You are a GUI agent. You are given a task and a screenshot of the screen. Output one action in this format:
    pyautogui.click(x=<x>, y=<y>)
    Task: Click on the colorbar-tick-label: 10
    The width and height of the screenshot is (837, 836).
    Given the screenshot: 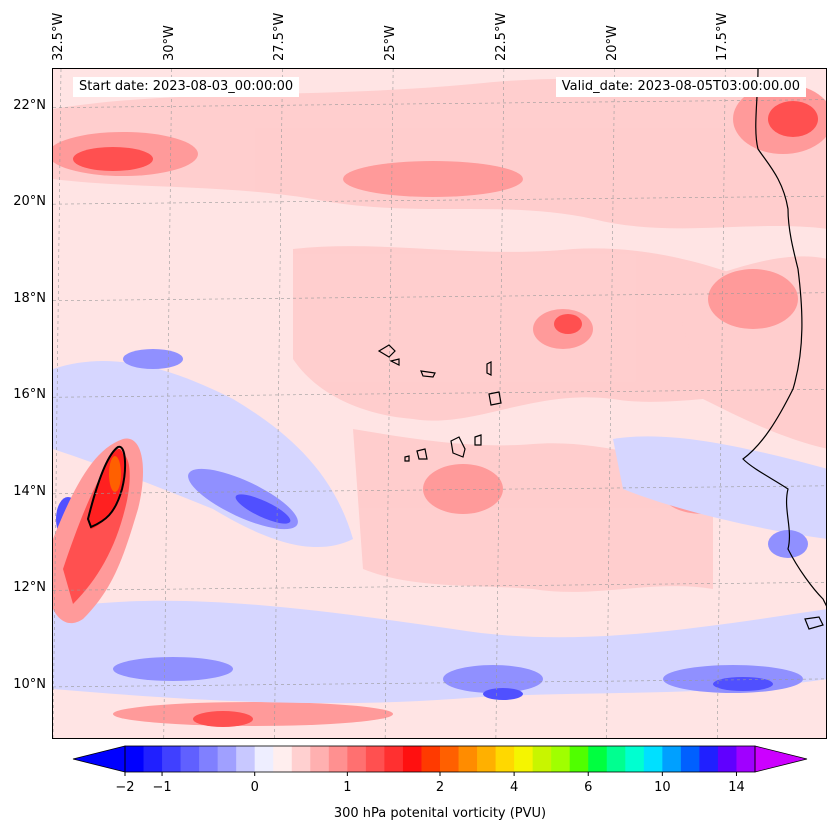 What is the action you would take?
    pyautogui.click(x=662, y=787)
    